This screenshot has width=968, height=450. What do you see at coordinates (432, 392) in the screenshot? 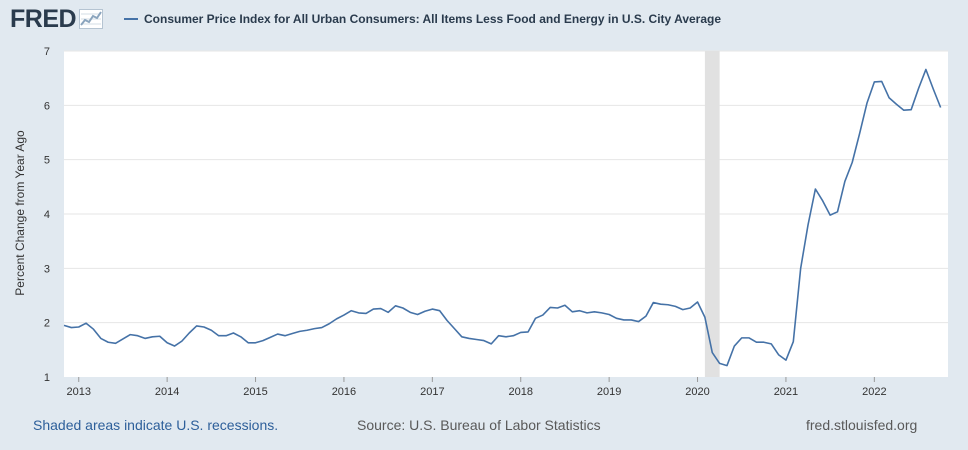
I see `x-tick-label: 2017` at bounding box center [432, 392].